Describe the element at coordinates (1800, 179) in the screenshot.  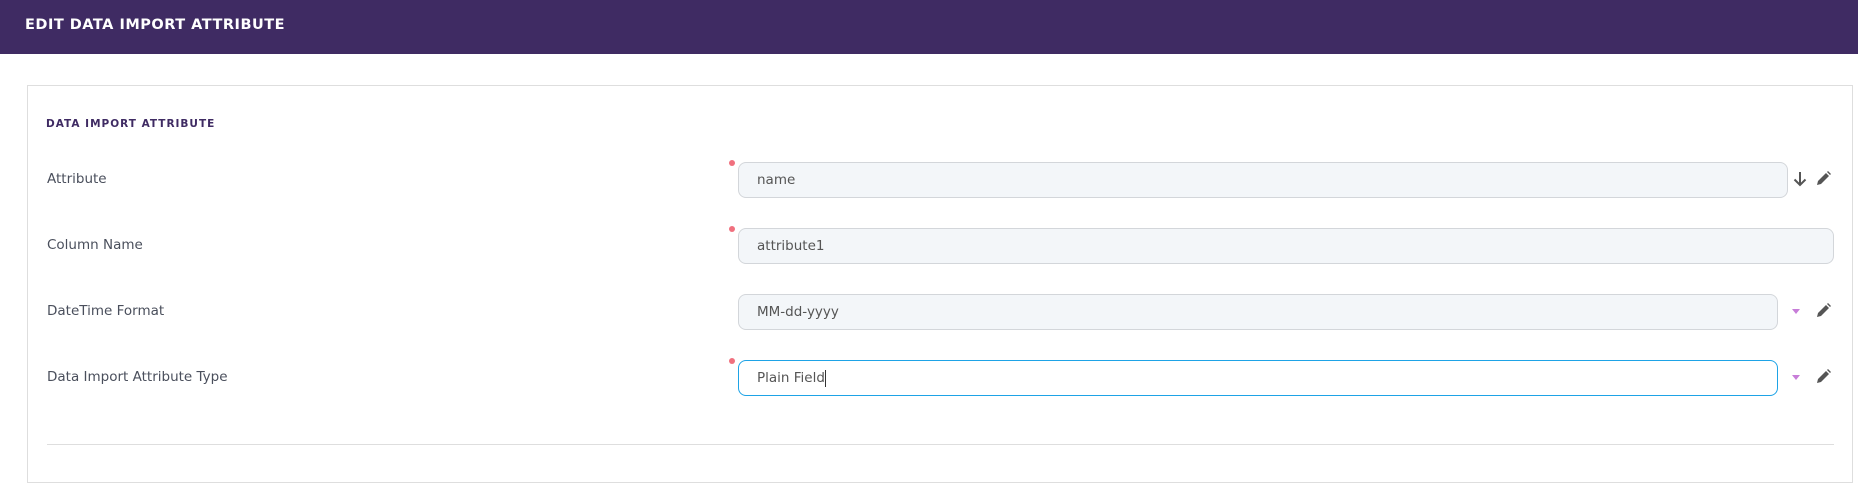
I see `arrow-down-icon` at that location.